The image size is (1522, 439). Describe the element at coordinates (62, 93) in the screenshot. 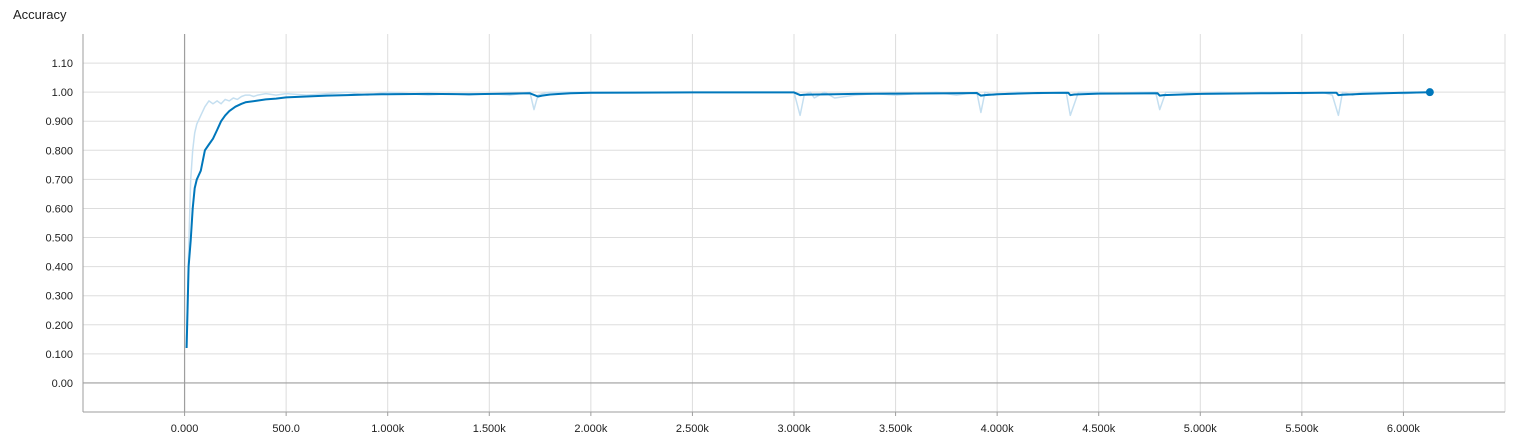

I see `y-tick-label: 1.00` at that location.